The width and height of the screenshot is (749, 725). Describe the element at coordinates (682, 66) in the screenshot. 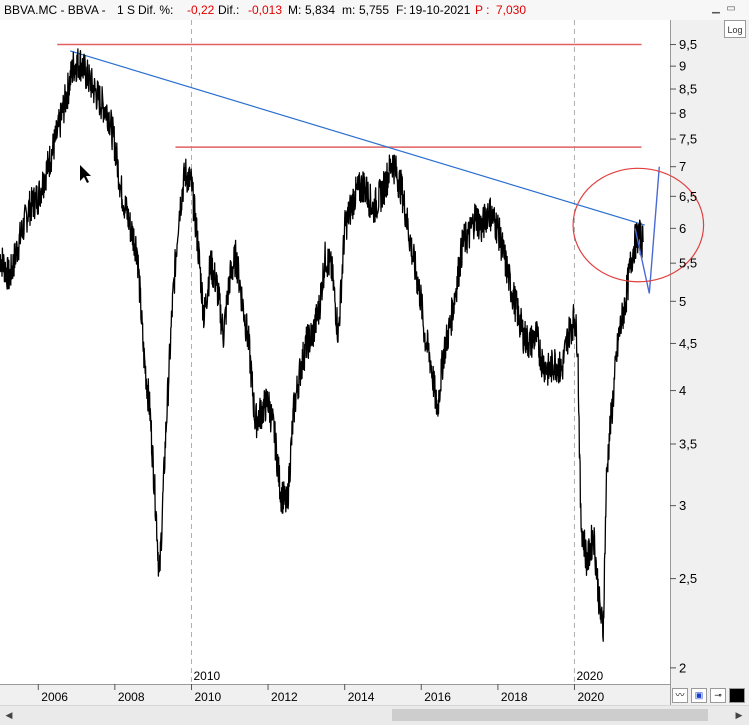

I see `y-tick-label-9: 9` at that location.